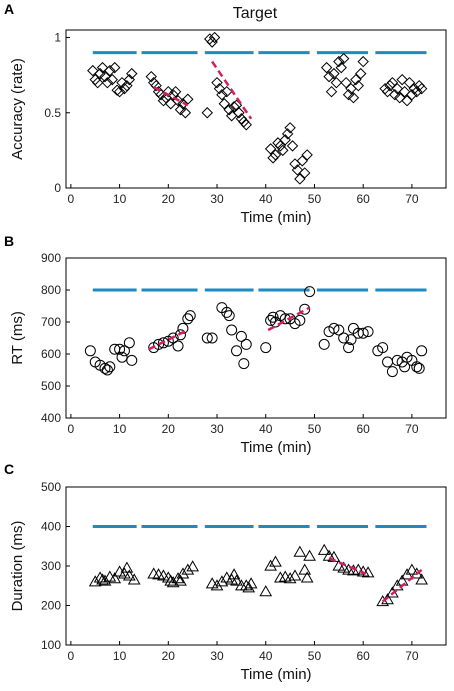 Image resolution: width=454 pixels, height=691 pixels. Describe the element at coordinates (51, 322) in the screenshot. I see `y-tick-label: 700` at that location.